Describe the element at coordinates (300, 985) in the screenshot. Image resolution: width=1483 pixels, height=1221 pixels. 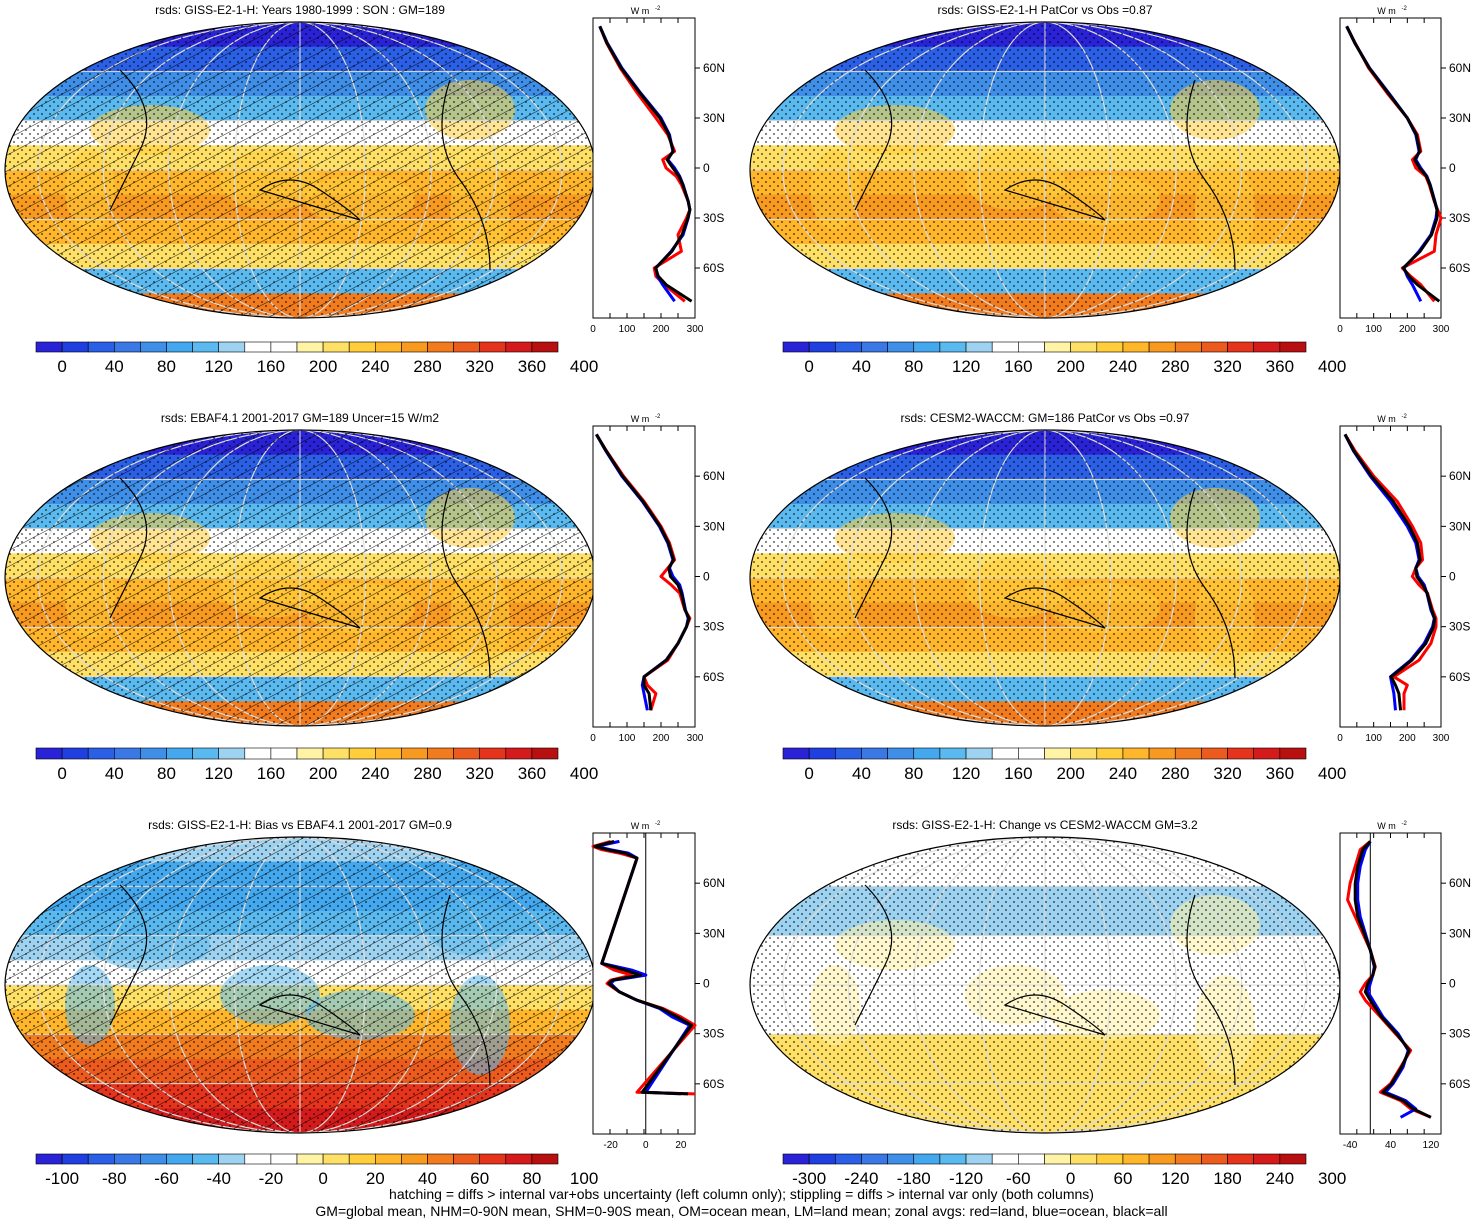
I see `hatching` at that location.